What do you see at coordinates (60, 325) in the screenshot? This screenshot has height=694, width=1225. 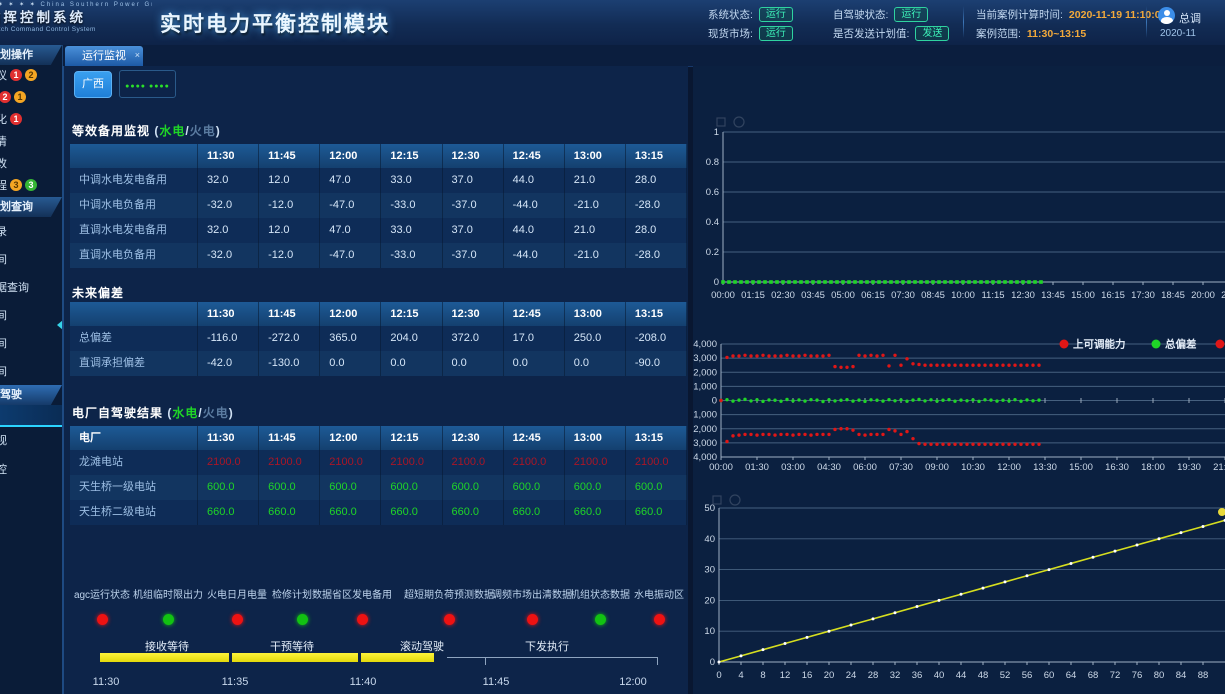 I see `sidebar-collapse-icon` at bounding box center [60, 325].